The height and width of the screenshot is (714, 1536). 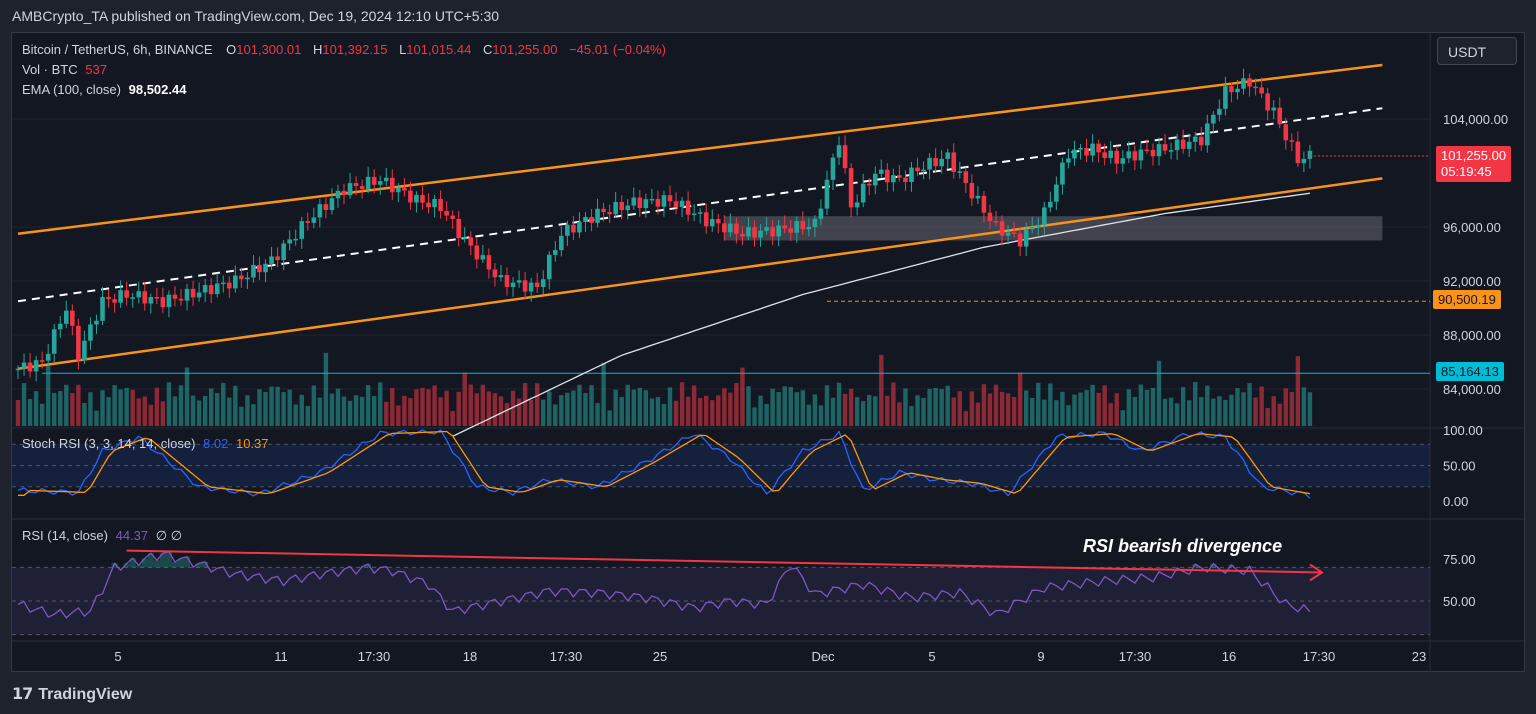 What do you see at coordinates (72, 694) in the screenshot?
I see `tradingview-footer: 17 TradingView` at bounding box center [72, 694].